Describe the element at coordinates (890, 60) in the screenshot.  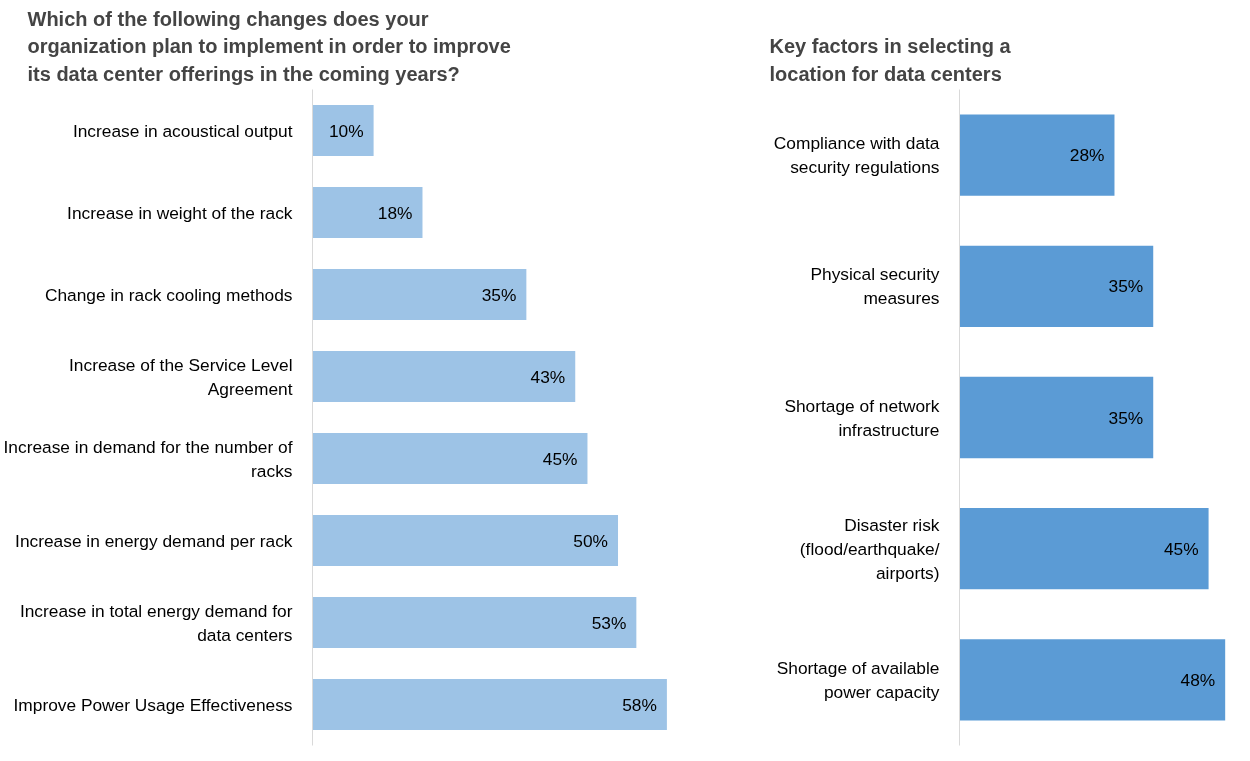
I see `chart-title: Key factors in selecting a location for data centers` at that location.